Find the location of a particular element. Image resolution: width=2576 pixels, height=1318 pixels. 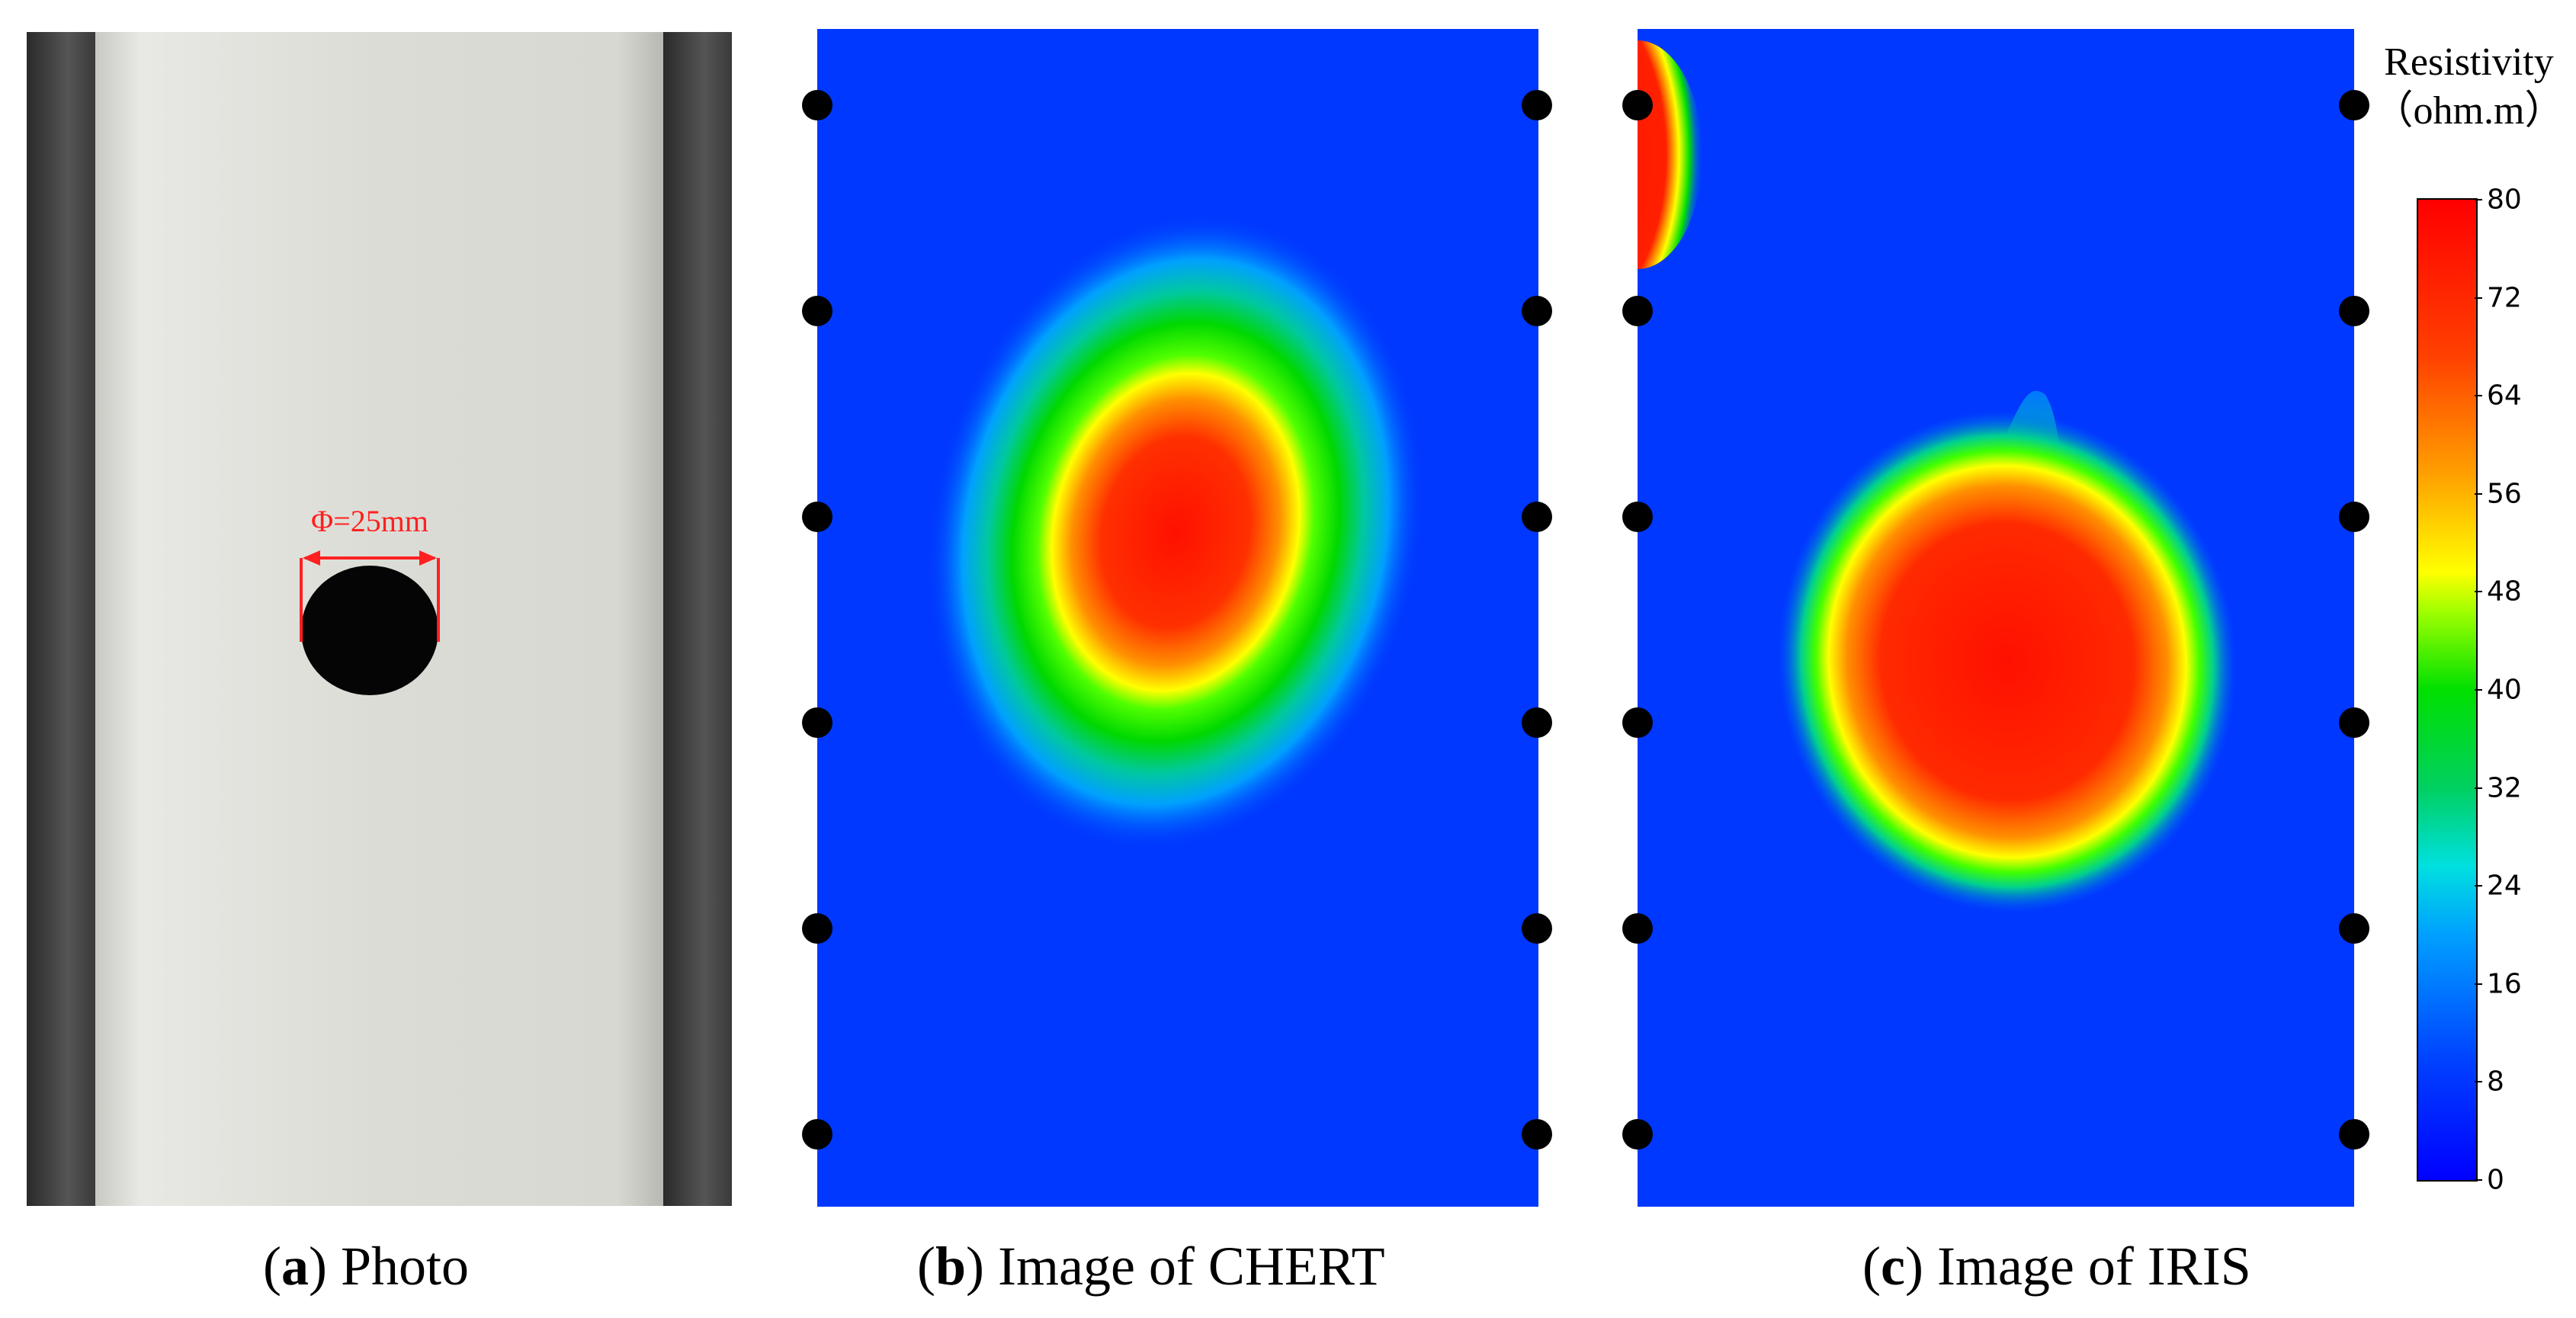

caption-b: (b) Image of CHERT is located at coordinates (1151, 1266).